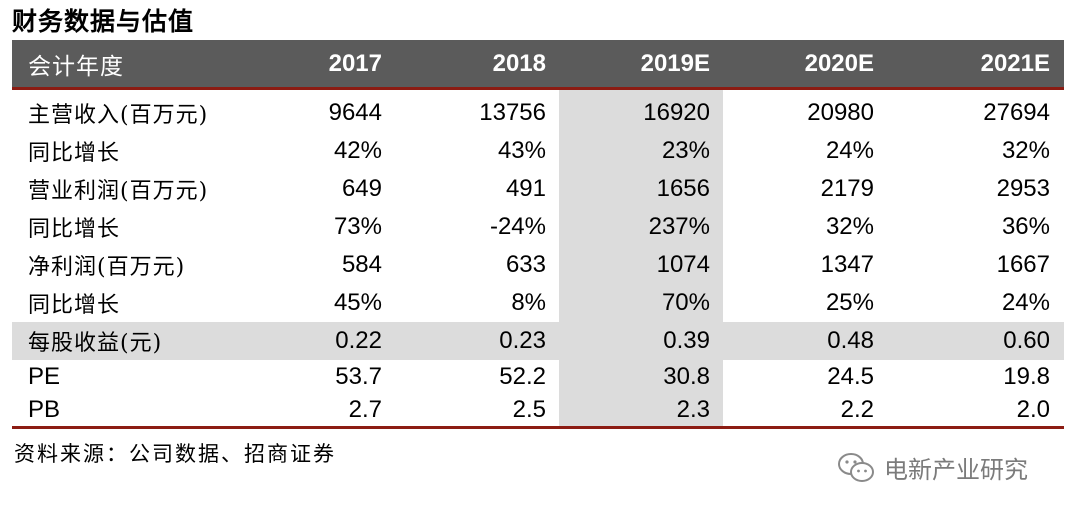 The image size is (1080, 515). I want to click on table-cell: 2953, so click(1023, 188).